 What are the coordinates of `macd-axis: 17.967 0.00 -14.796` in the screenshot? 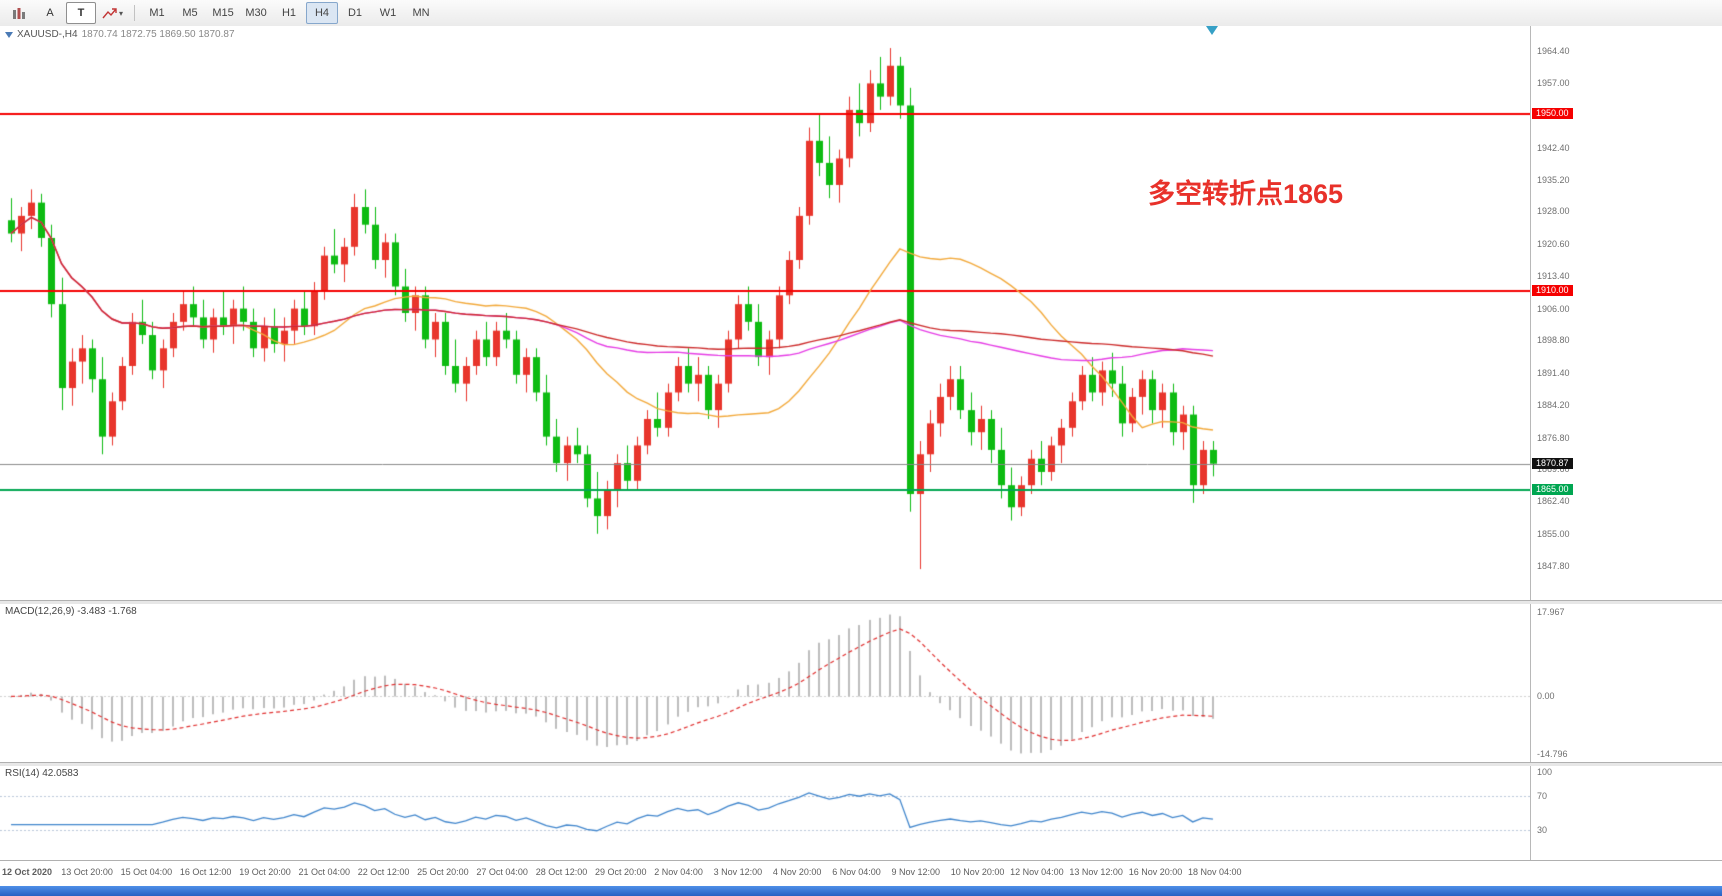 It's located at (1626, 683).